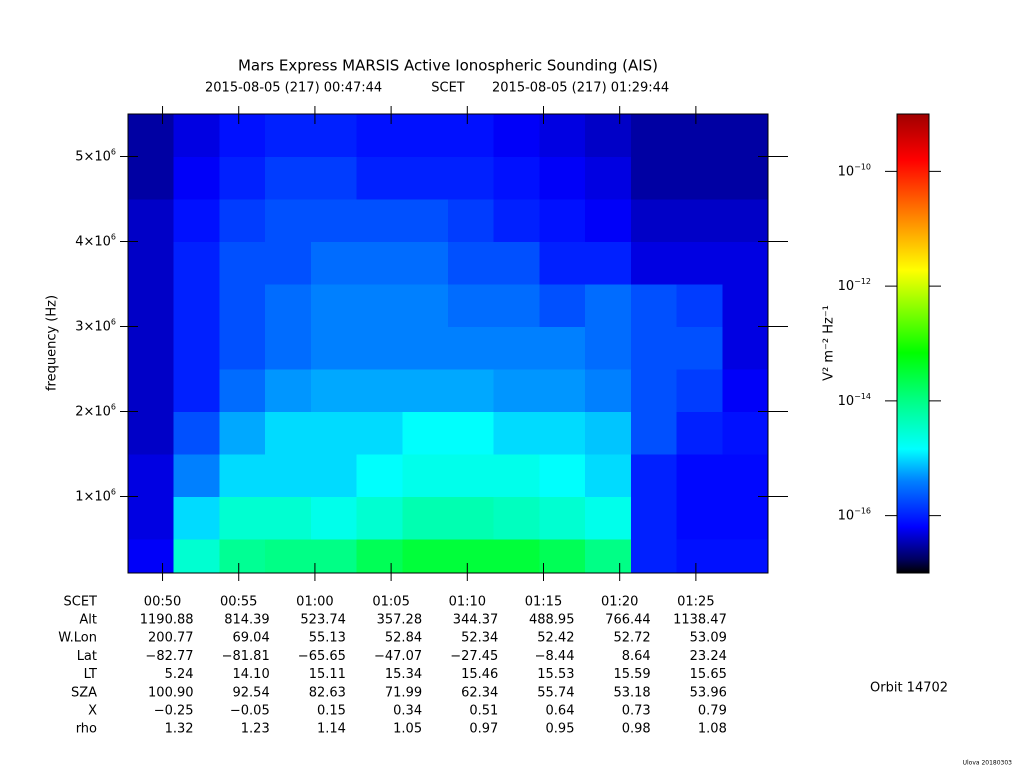 Image resolution: width=1024 pixels, height=768 pixels. What do you see at coordinates (829, 343) in the screenshot?
I see `colorbar-label: V² m⁻² Hz⁻¹` at bounding box center [829, 343].